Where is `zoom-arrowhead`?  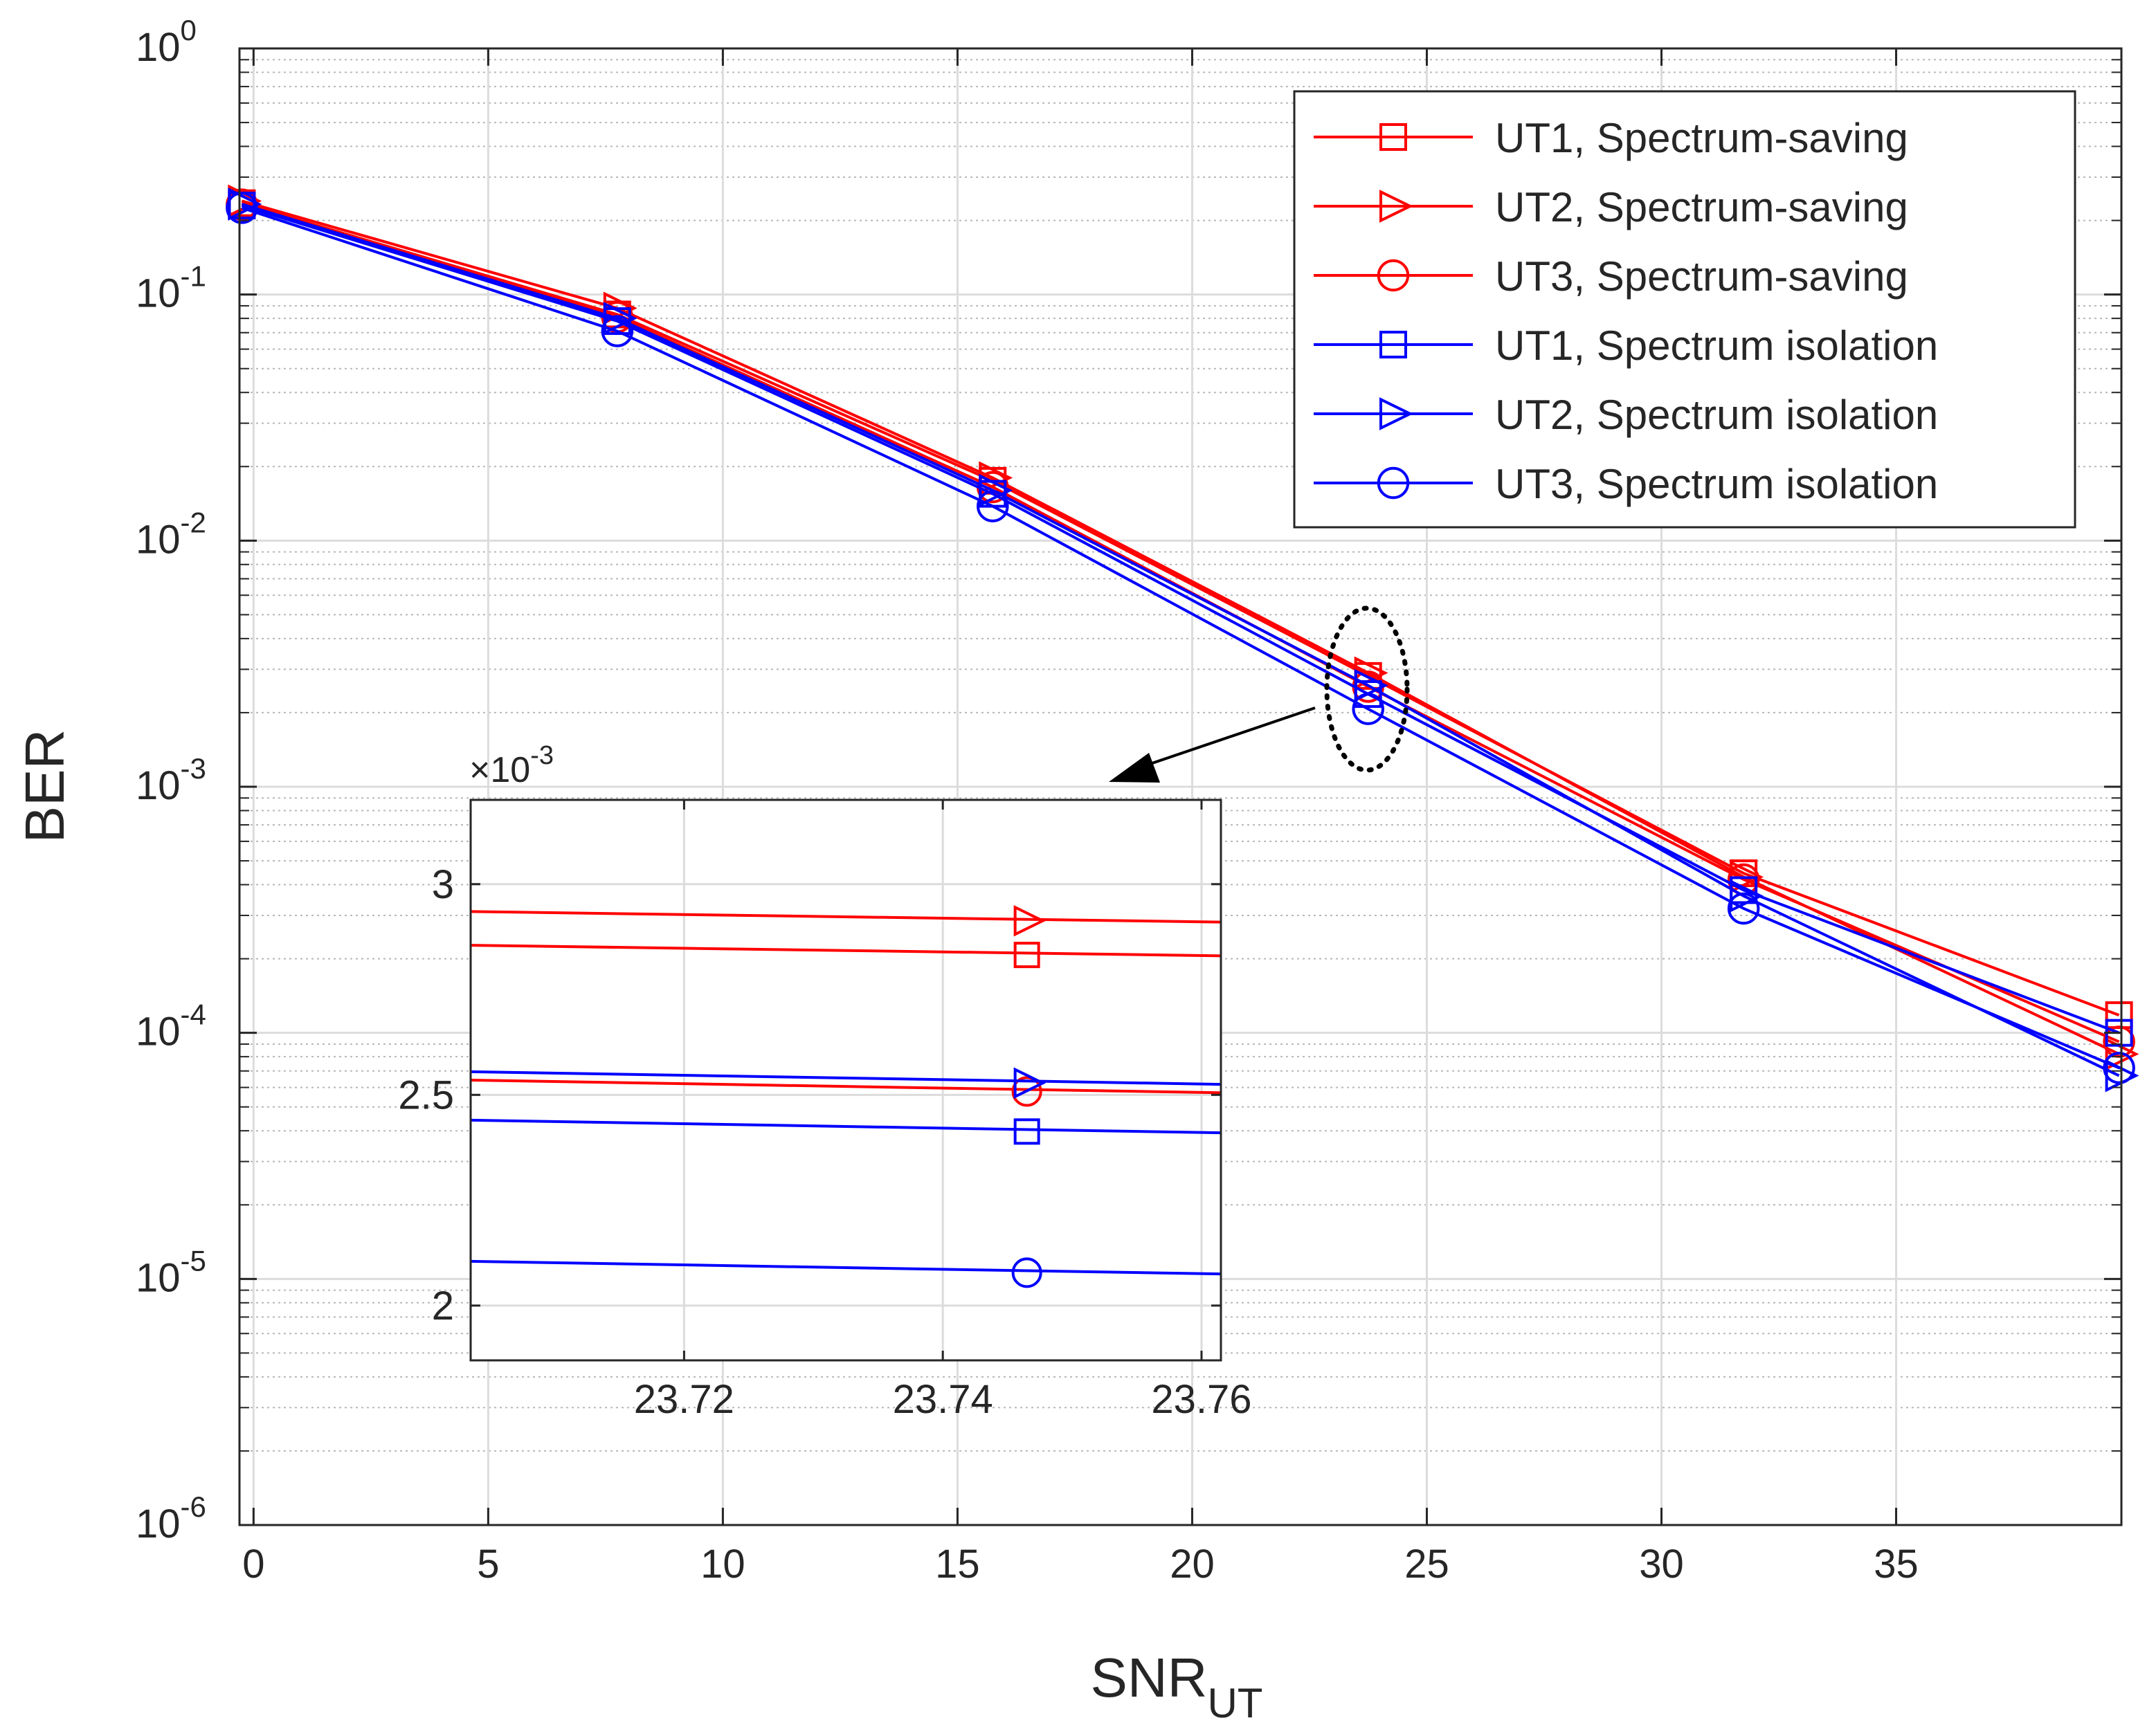 zoom-arrowhead is located at coordinates (1134, 768).